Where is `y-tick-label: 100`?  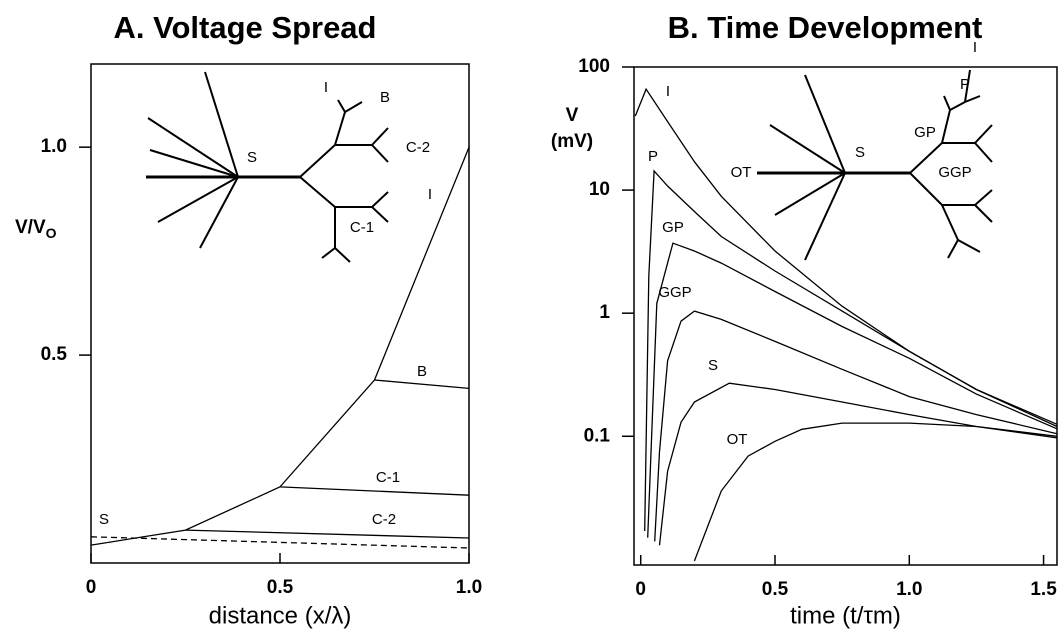
y-tick-label: 100 is located at coordinates (594, 66).